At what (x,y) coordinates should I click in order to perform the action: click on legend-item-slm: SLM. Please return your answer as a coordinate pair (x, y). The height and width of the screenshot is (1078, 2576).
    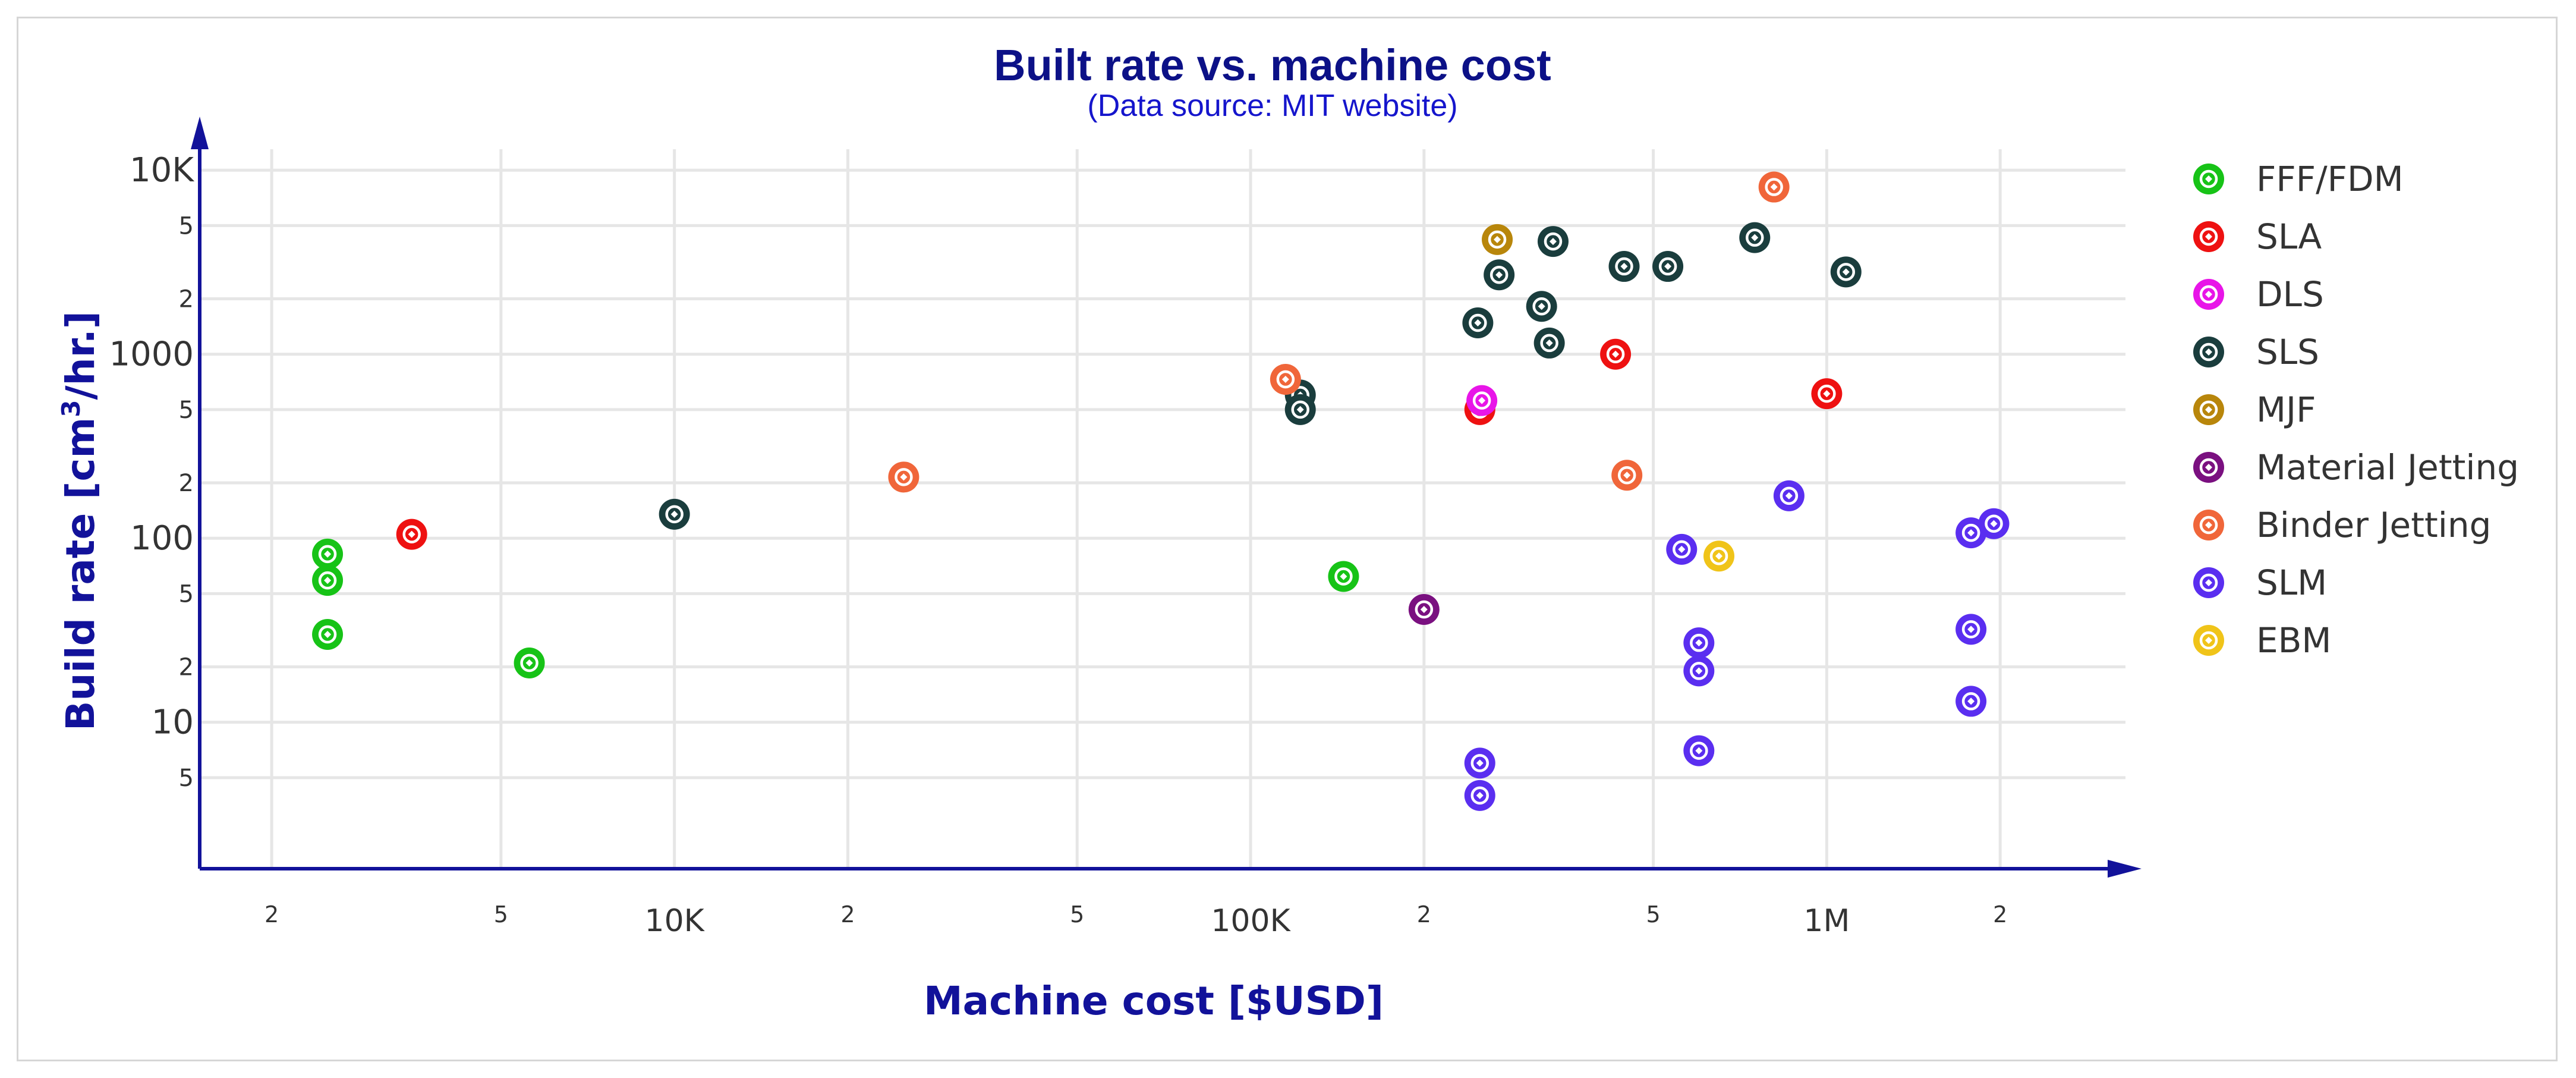
    Looking at the image, I should click on (2260, 583).